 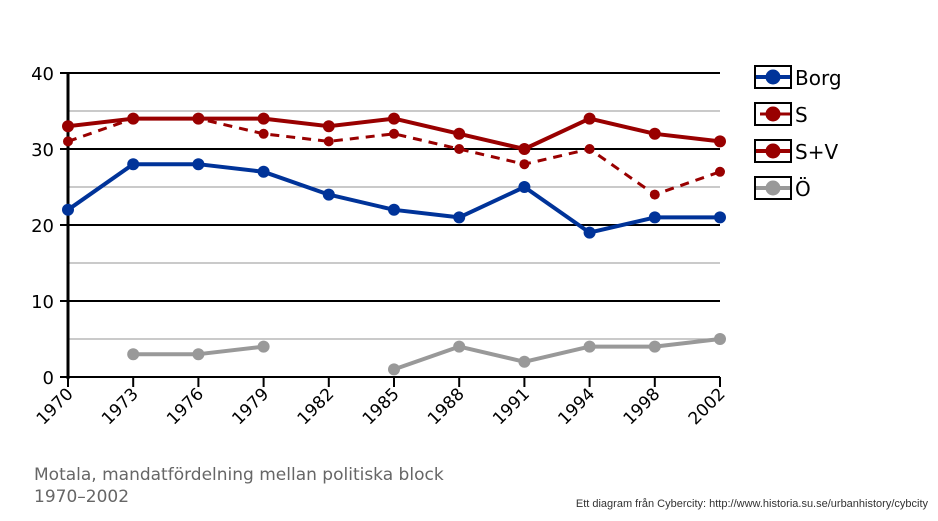 I want to click on x-tick-label: 1976, so click(x=185, y=406).